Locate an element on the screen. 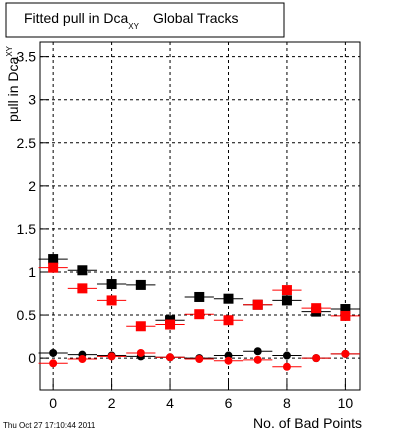 This screenshot has width=400, height=433. title-box is located at coordinates (145, 20).